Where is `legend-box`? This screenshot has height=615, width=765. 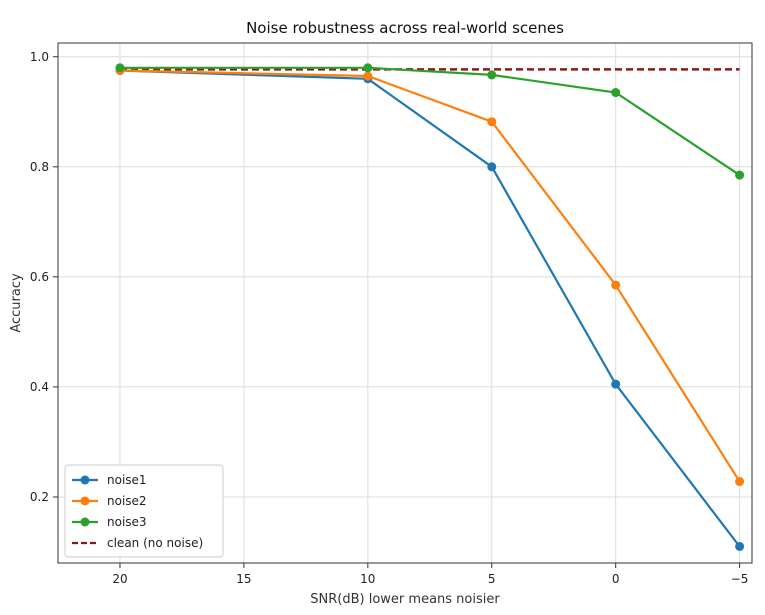 legend-box is located at coordinates (144, 511).